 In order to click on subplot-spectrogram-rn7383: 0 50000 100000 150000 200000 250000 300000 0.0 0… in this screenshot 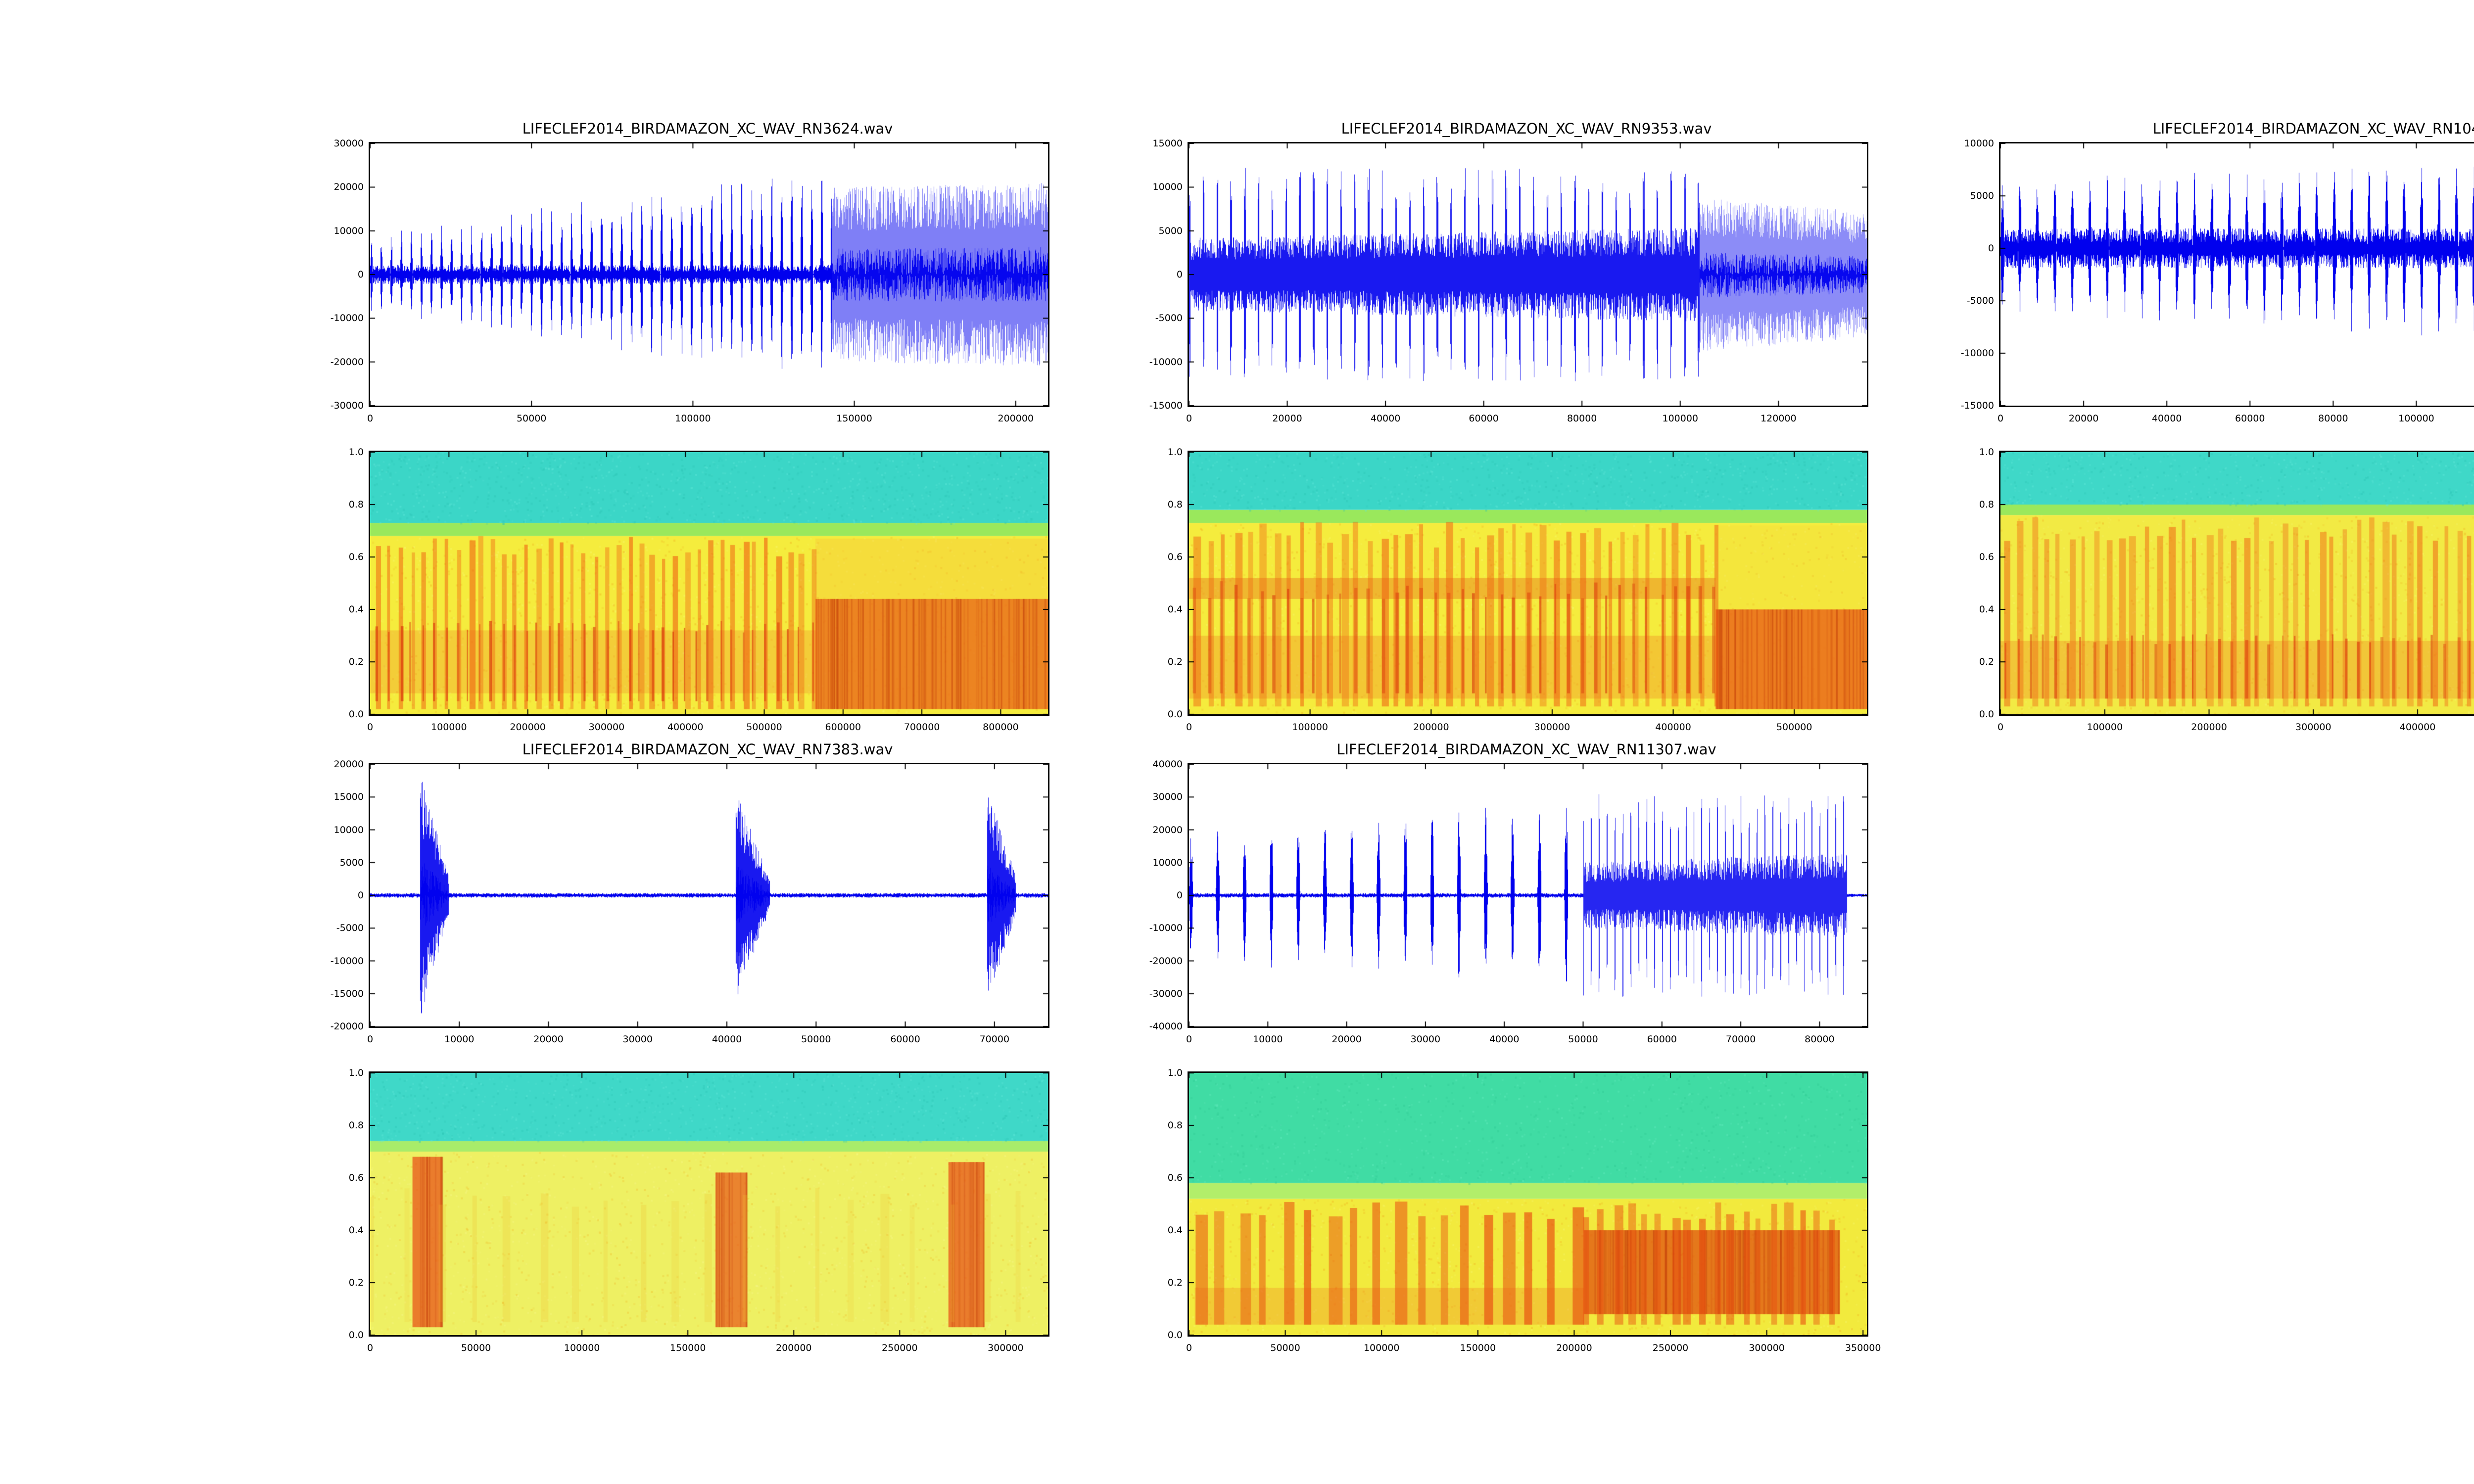, I will do `click(699, 1210)`.